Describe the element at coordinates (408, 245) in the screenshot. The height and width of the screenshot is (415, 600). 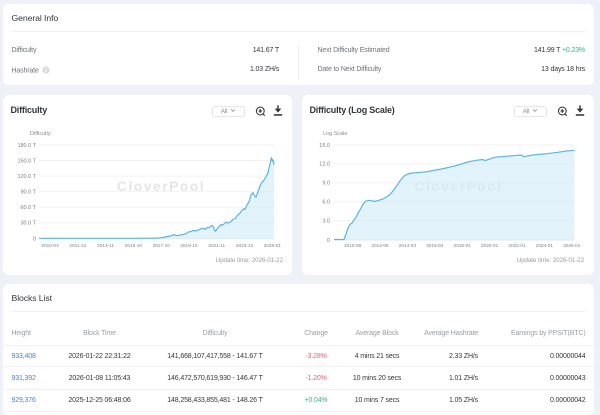
I see `svg-text: 2014-03` at that location.